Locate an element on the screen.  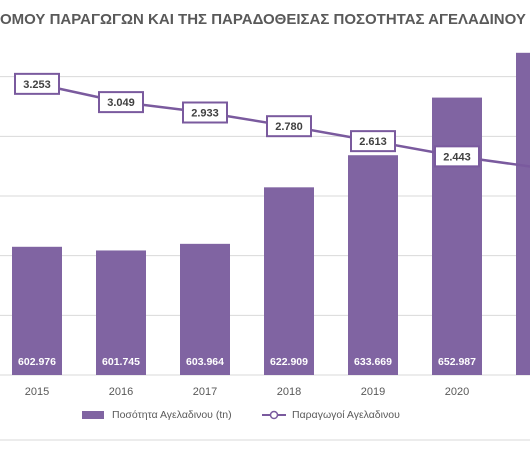
x-tick-label: 2015 is located at coordinates (37, 392).